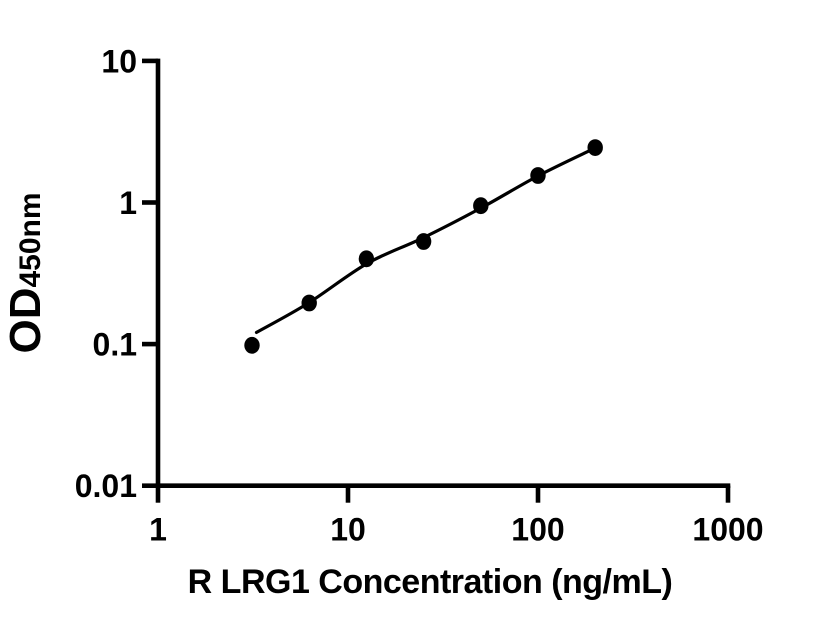 The image size is (816, 640). What do you see at coordinates (430, 582) in the screenshot?
I see `x-axis-title: R LRG1 Concentration (ng/mL)` at bounding box center [430, 582].